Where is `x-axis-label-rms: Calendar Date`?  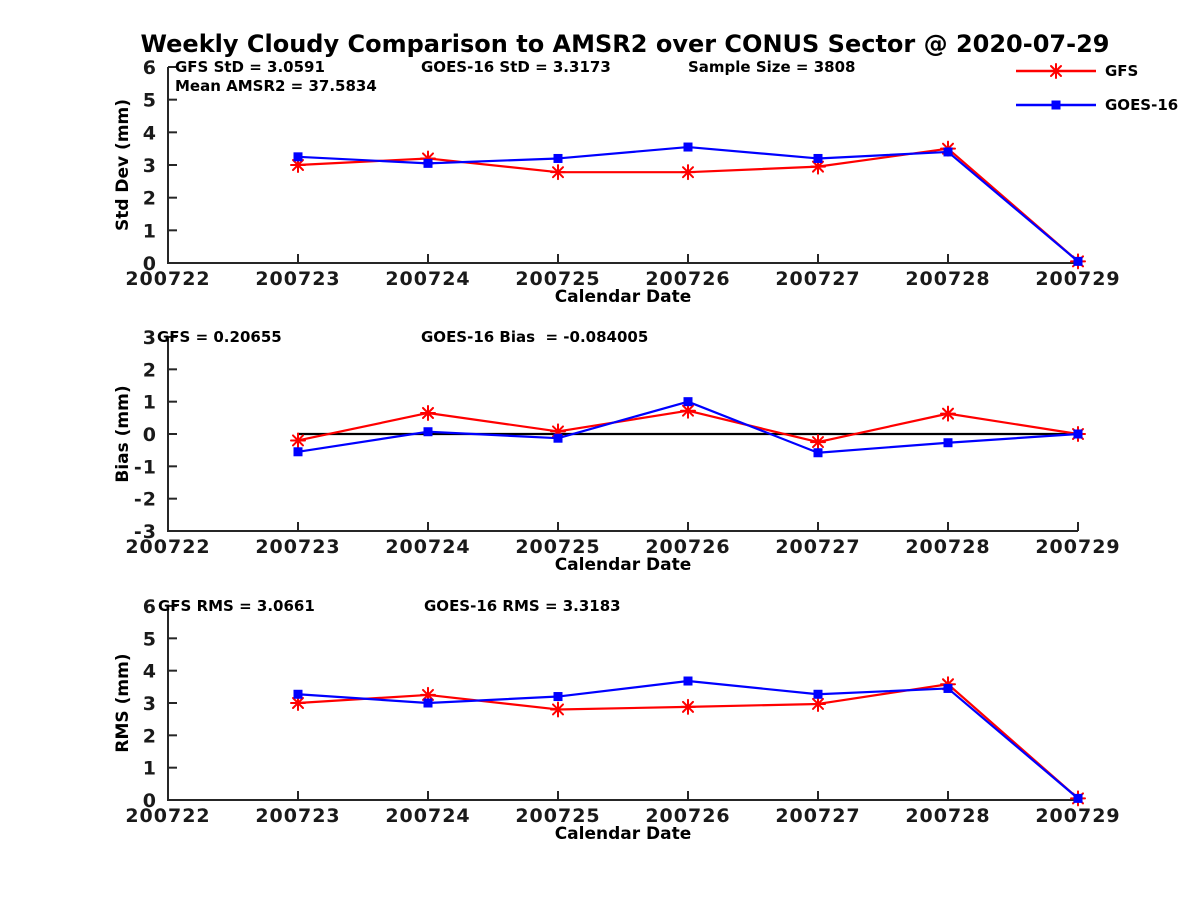 x-axis-label-rms: Calendar Date is located at coordinates (623, 834).